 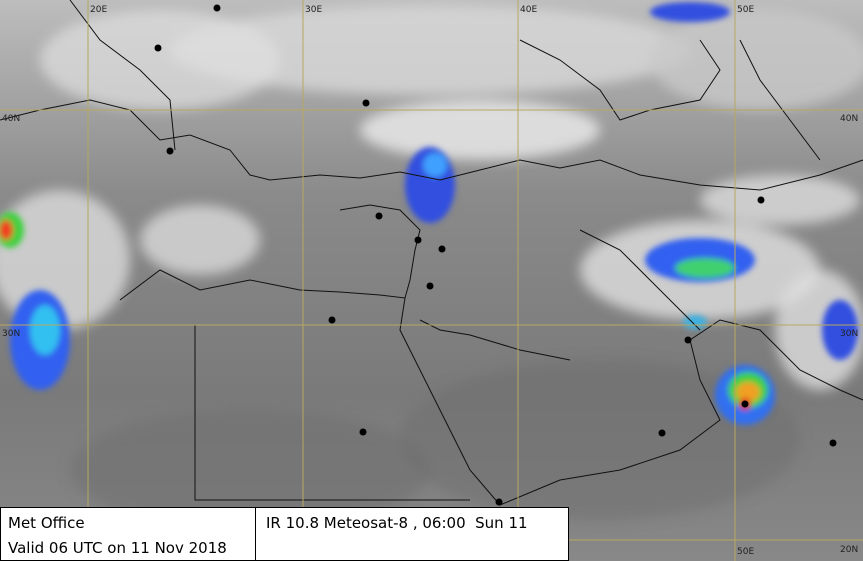 I want to click on lon-label: 20E, so click(x=98, y=10).